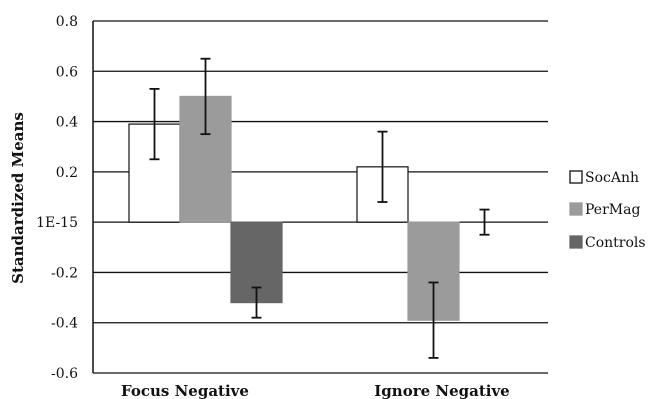  I want to click on category-label: Ignore Negative, so click(441, 390).